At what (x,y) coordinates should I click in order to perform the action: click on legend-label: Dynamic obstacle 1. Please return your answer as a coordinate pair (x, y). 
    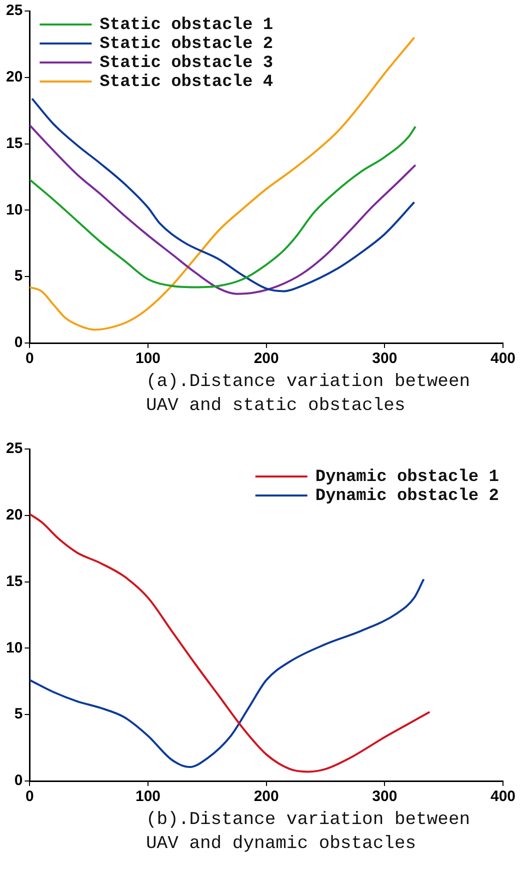
    Looking at the image, I should click on (407, 477).